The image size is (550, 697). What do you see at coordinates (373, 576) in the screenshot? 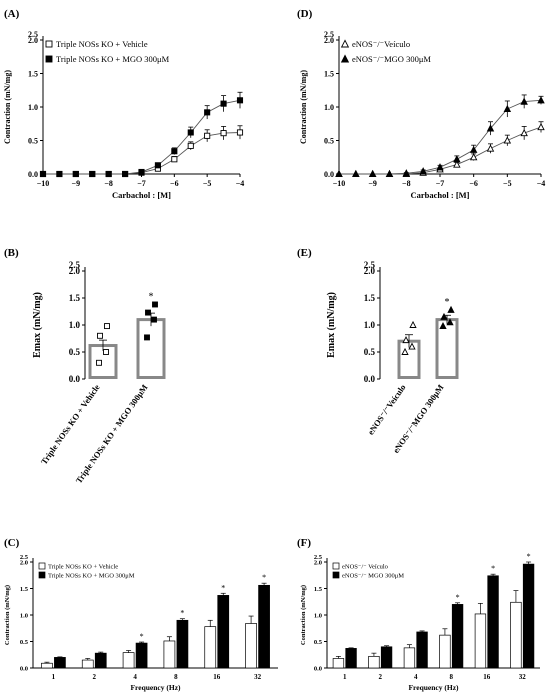
I see `legend-label: eNOS⁻/⁻ MGO 300μM` at bounding box center [373, 576].